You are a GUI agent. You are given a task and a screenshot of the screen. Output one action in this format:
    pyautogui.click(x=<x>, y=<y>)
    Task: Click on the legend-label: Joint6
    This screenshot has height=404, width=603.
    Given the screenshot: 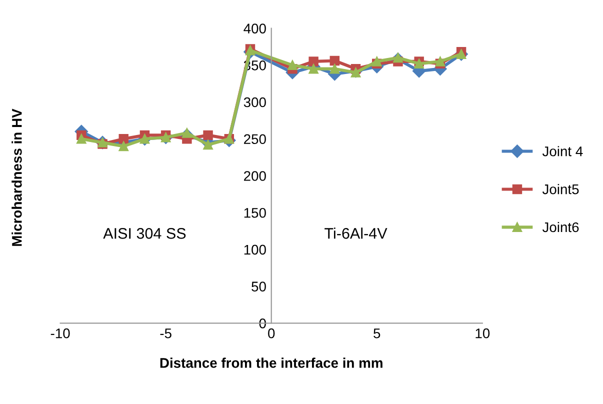 What is the action you would take?
    pyautogui.click(x=560, y=227)
    